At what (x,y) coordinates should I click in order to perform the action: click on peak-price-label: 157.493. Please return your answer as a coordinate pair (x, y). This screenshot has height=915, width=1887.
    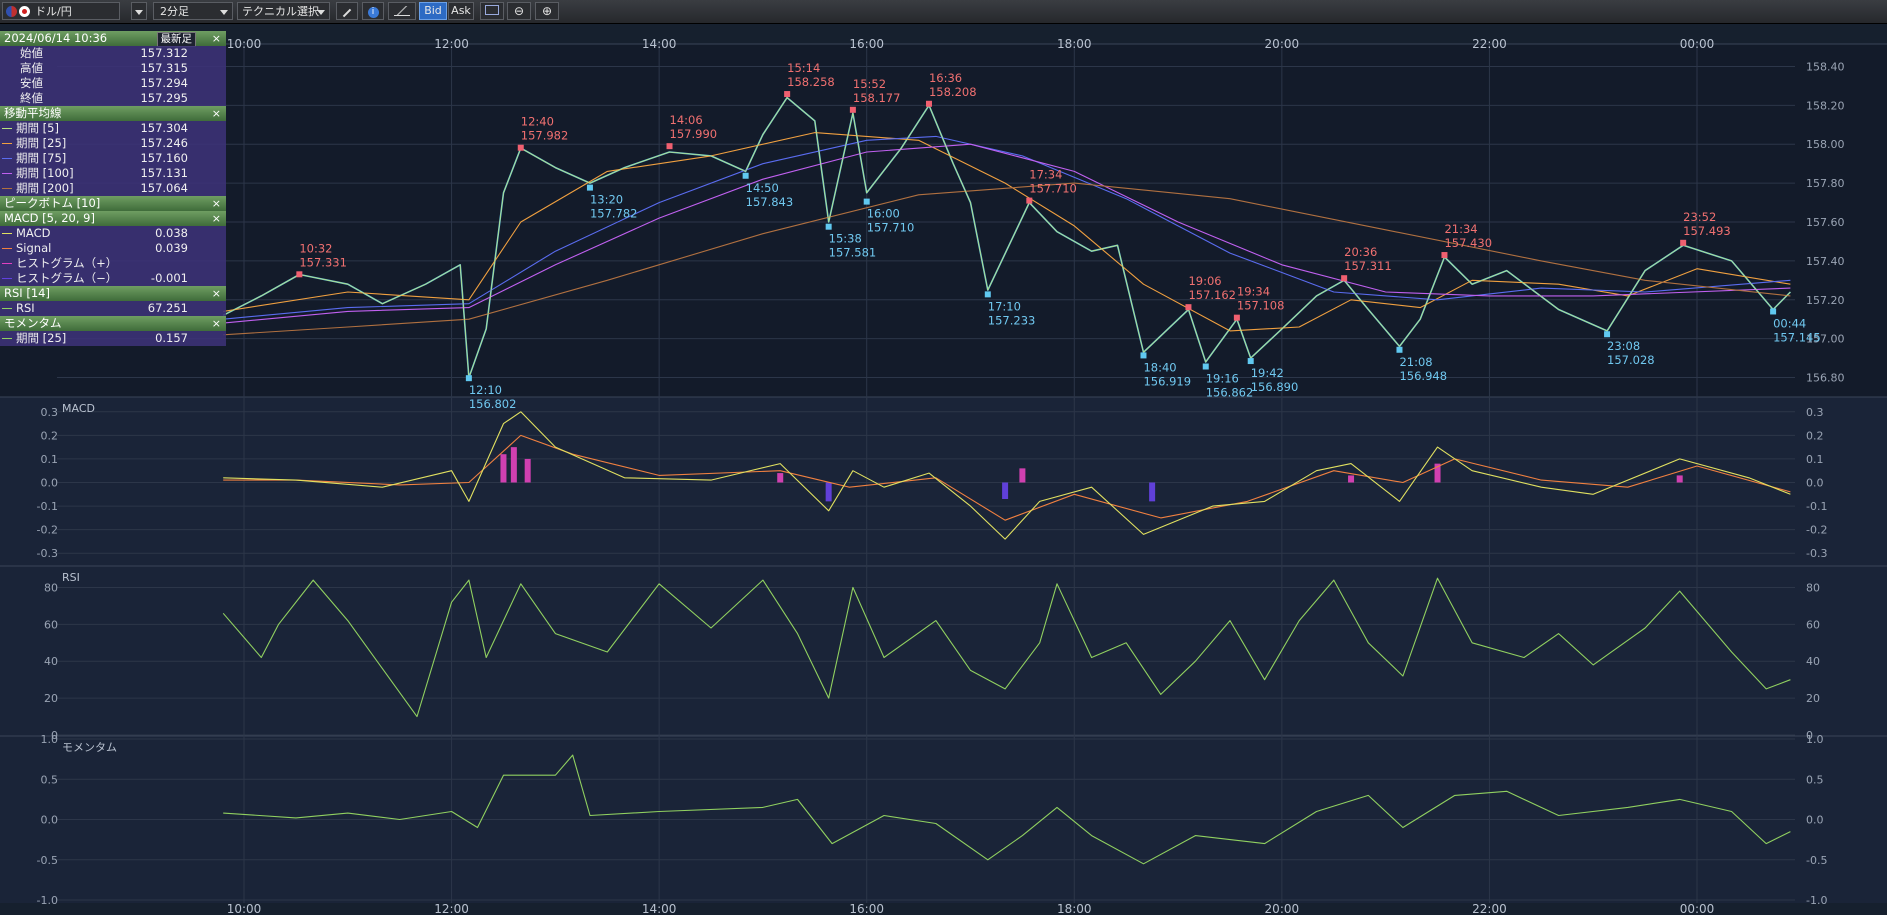
    Looking at the image, I should click on (1707, 231).